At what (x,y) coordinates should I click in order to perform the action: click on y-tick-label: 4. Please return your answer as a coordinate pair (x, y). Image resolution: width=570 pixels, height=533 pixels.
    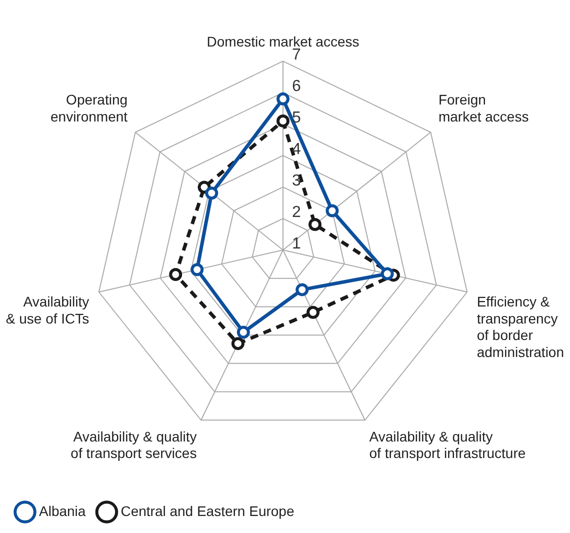
    Looking at the image, I should click on (296, 149).